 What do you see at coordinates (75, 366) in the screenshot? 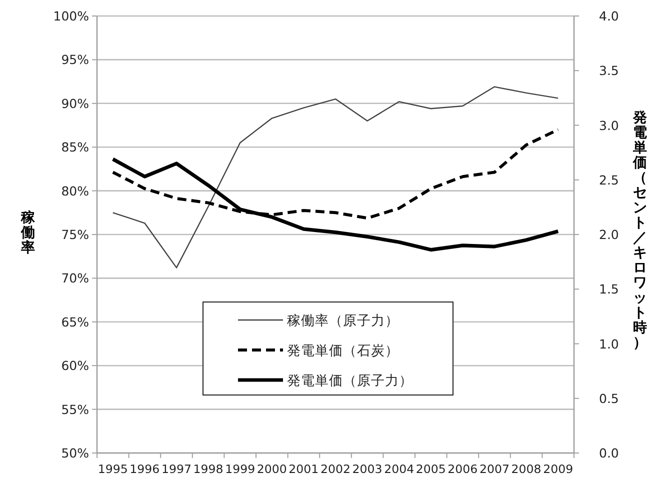
I see `y-tick-label: 60%` at bounding box center [75, 366].